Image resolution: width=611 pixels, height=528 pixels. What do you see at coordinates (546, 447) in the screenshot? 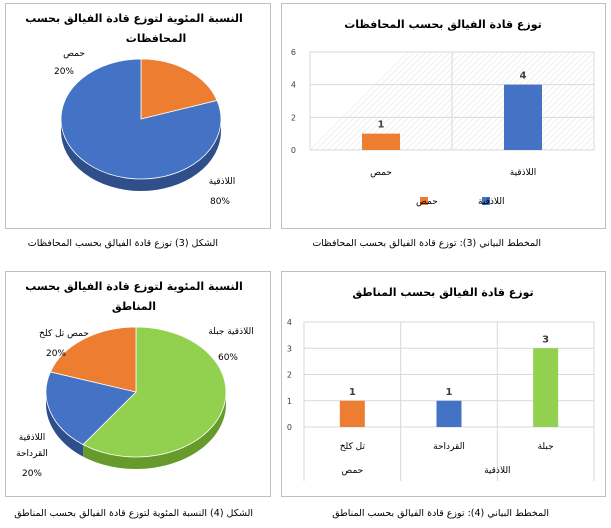
I see `x-tick-label: جبلة` at bounding box center [546, 447].